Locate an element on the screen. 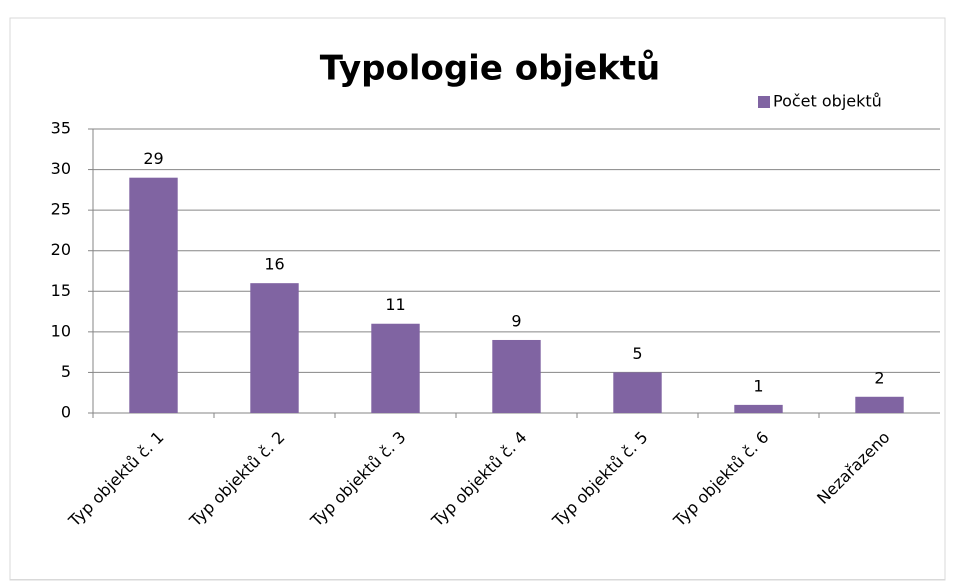 This screenshot has height=586, width=957. legend-swatch is located at coordinates (764, 102).